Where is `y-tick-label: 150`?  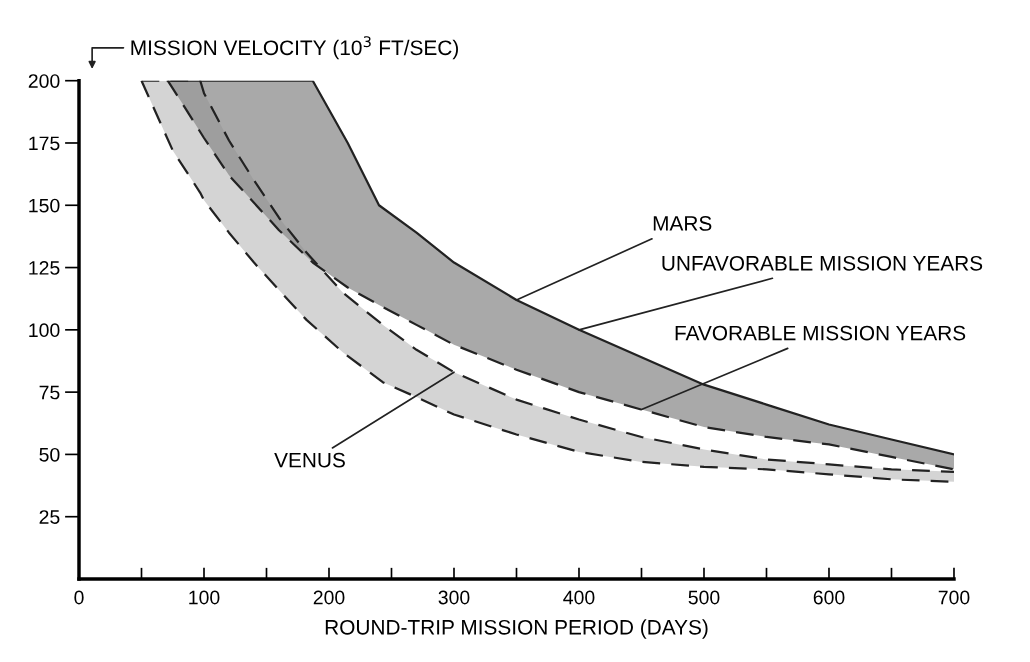
y-tick-label: 150 is located at coordinates (44, 205).